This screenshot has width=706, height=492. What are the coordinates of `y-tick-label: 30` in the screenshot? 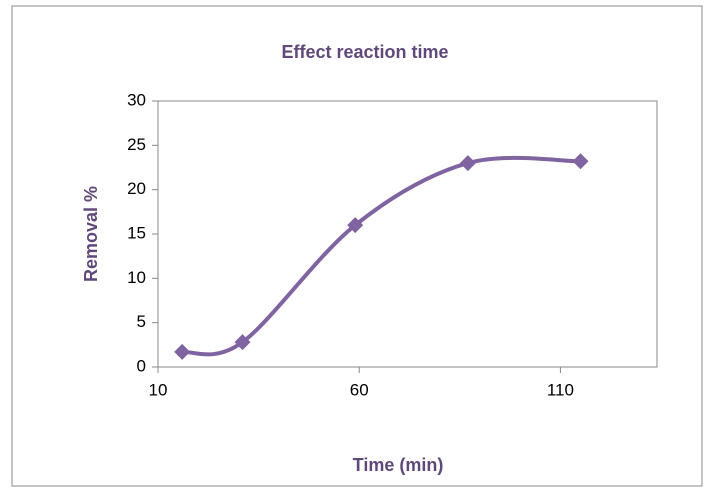 It's located at (136, 99).